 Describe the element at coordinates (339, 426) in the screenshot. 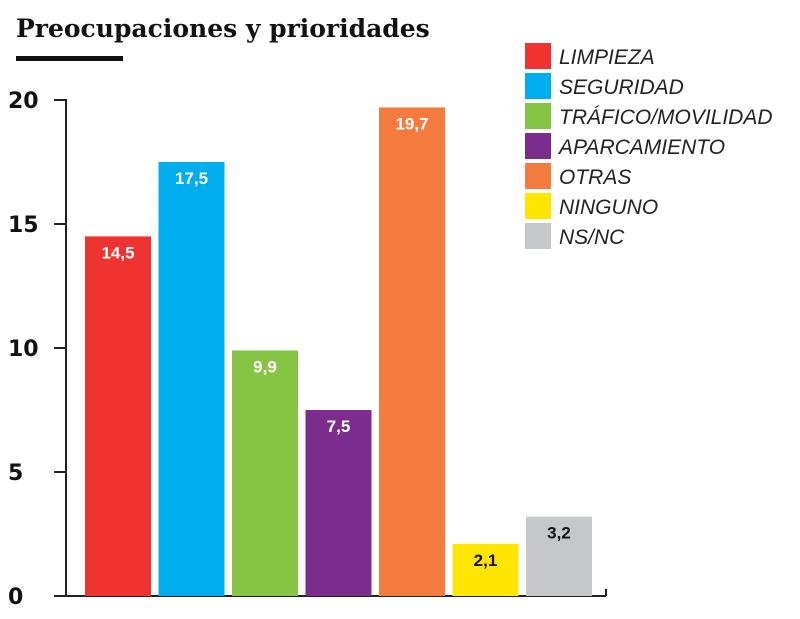

I see `bar-value-label: 7,5` at that location.